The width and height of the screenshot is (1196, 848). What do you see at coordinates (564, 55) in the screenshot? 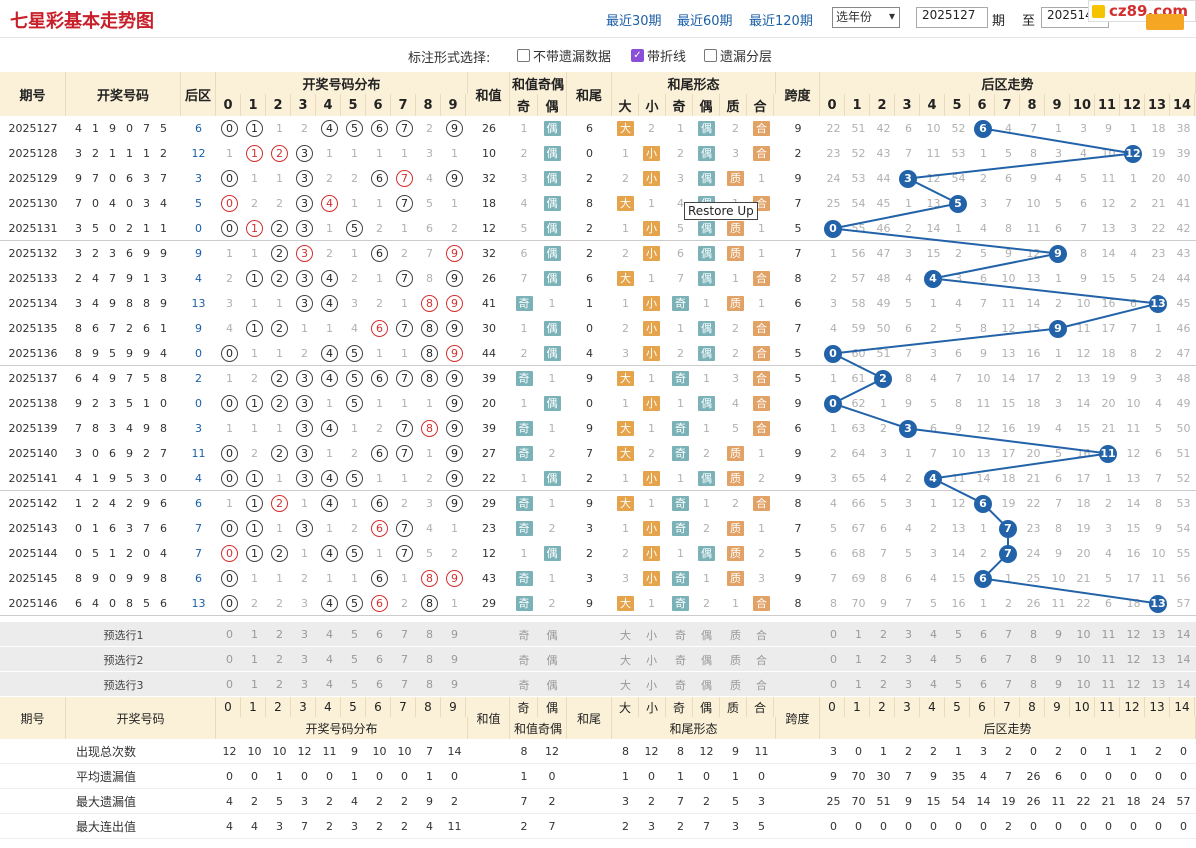
I see `option-no-miss: 不带遗漏数据` at bounding box center [564, 55].